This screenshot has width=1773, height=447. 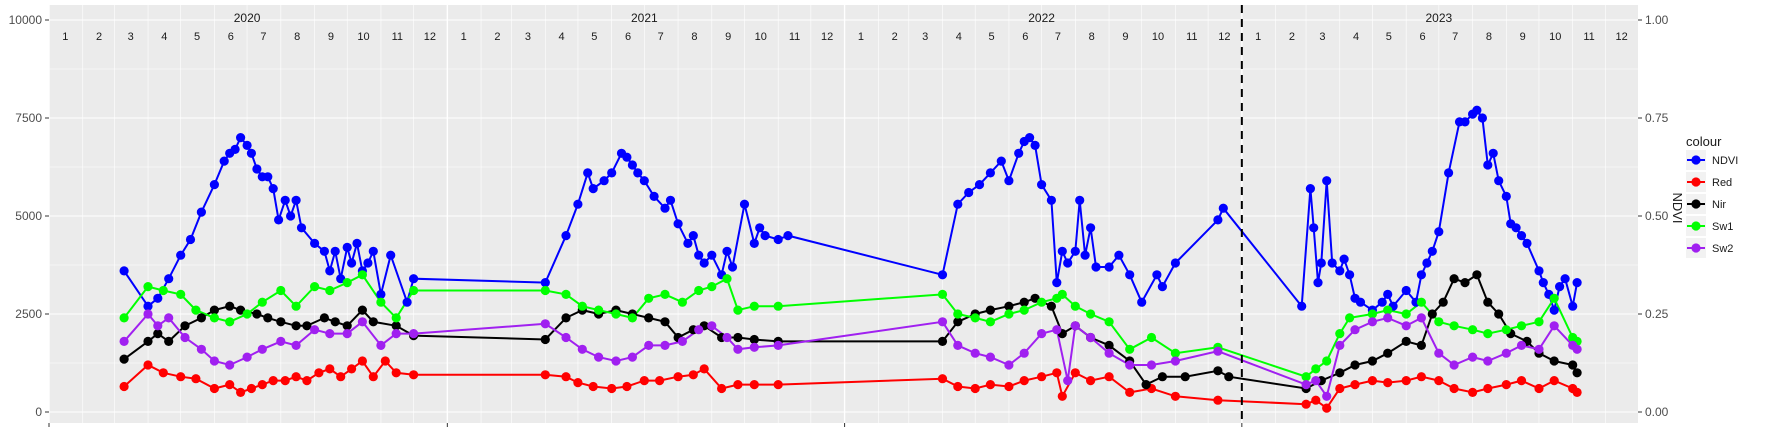 What do you see at coordinates (1657, 20) in the screenshot?
I see `y2-axis-tick-label: 1.00` at bounding box center [1657, 20].